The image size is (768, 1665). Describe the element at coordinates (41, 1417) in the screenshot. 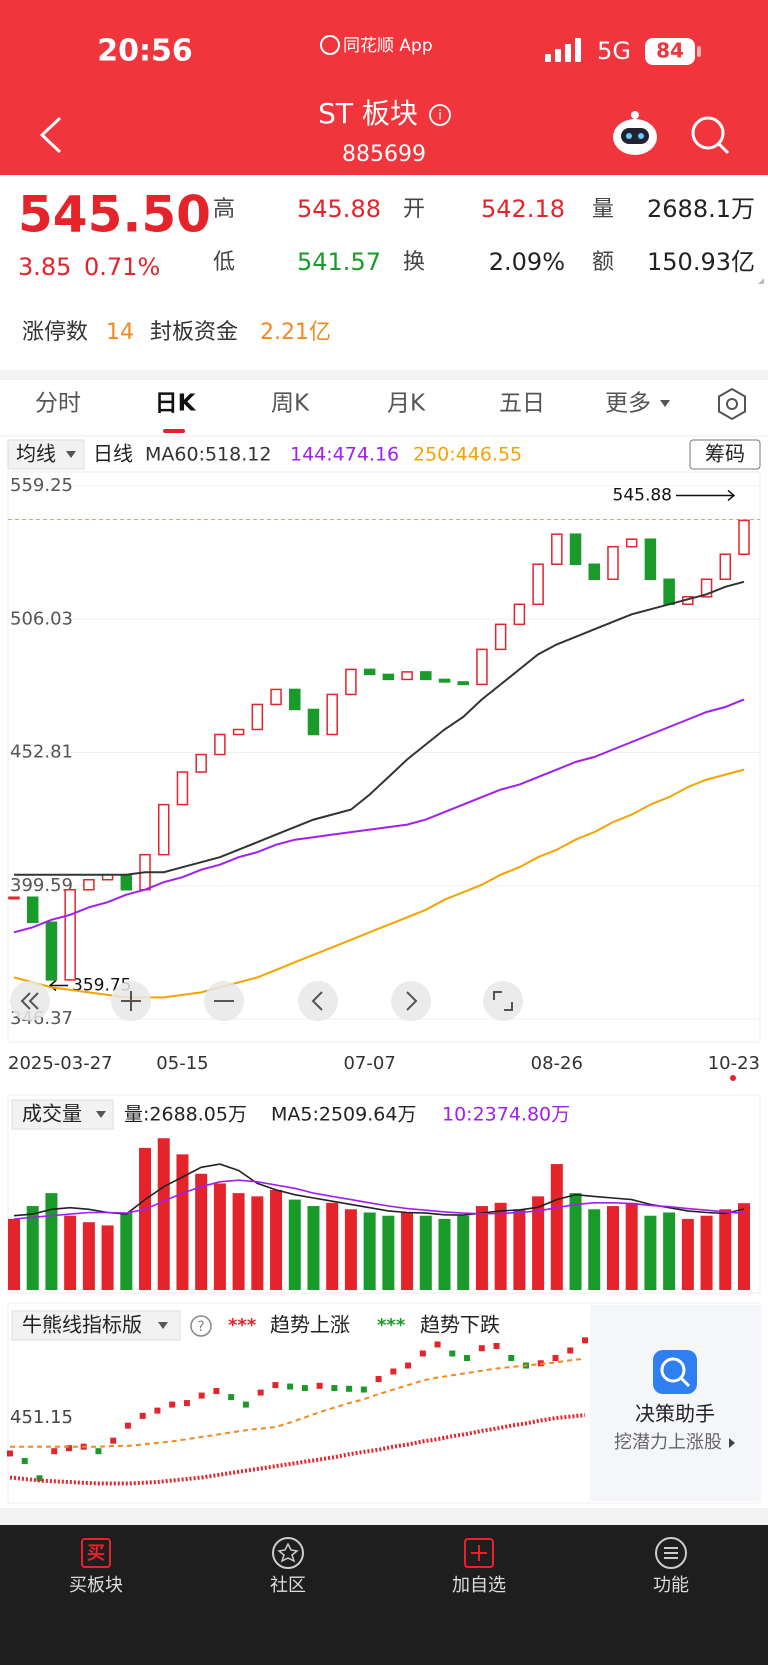

I see `indicator-level: 451.15` at that location.